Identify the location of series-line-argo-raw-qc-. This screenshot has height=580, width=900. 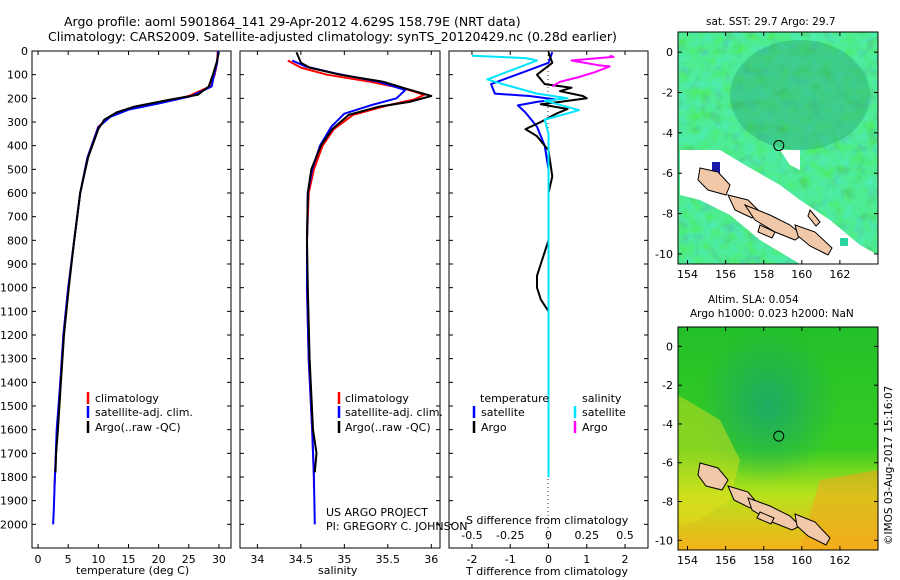
(364, 262).